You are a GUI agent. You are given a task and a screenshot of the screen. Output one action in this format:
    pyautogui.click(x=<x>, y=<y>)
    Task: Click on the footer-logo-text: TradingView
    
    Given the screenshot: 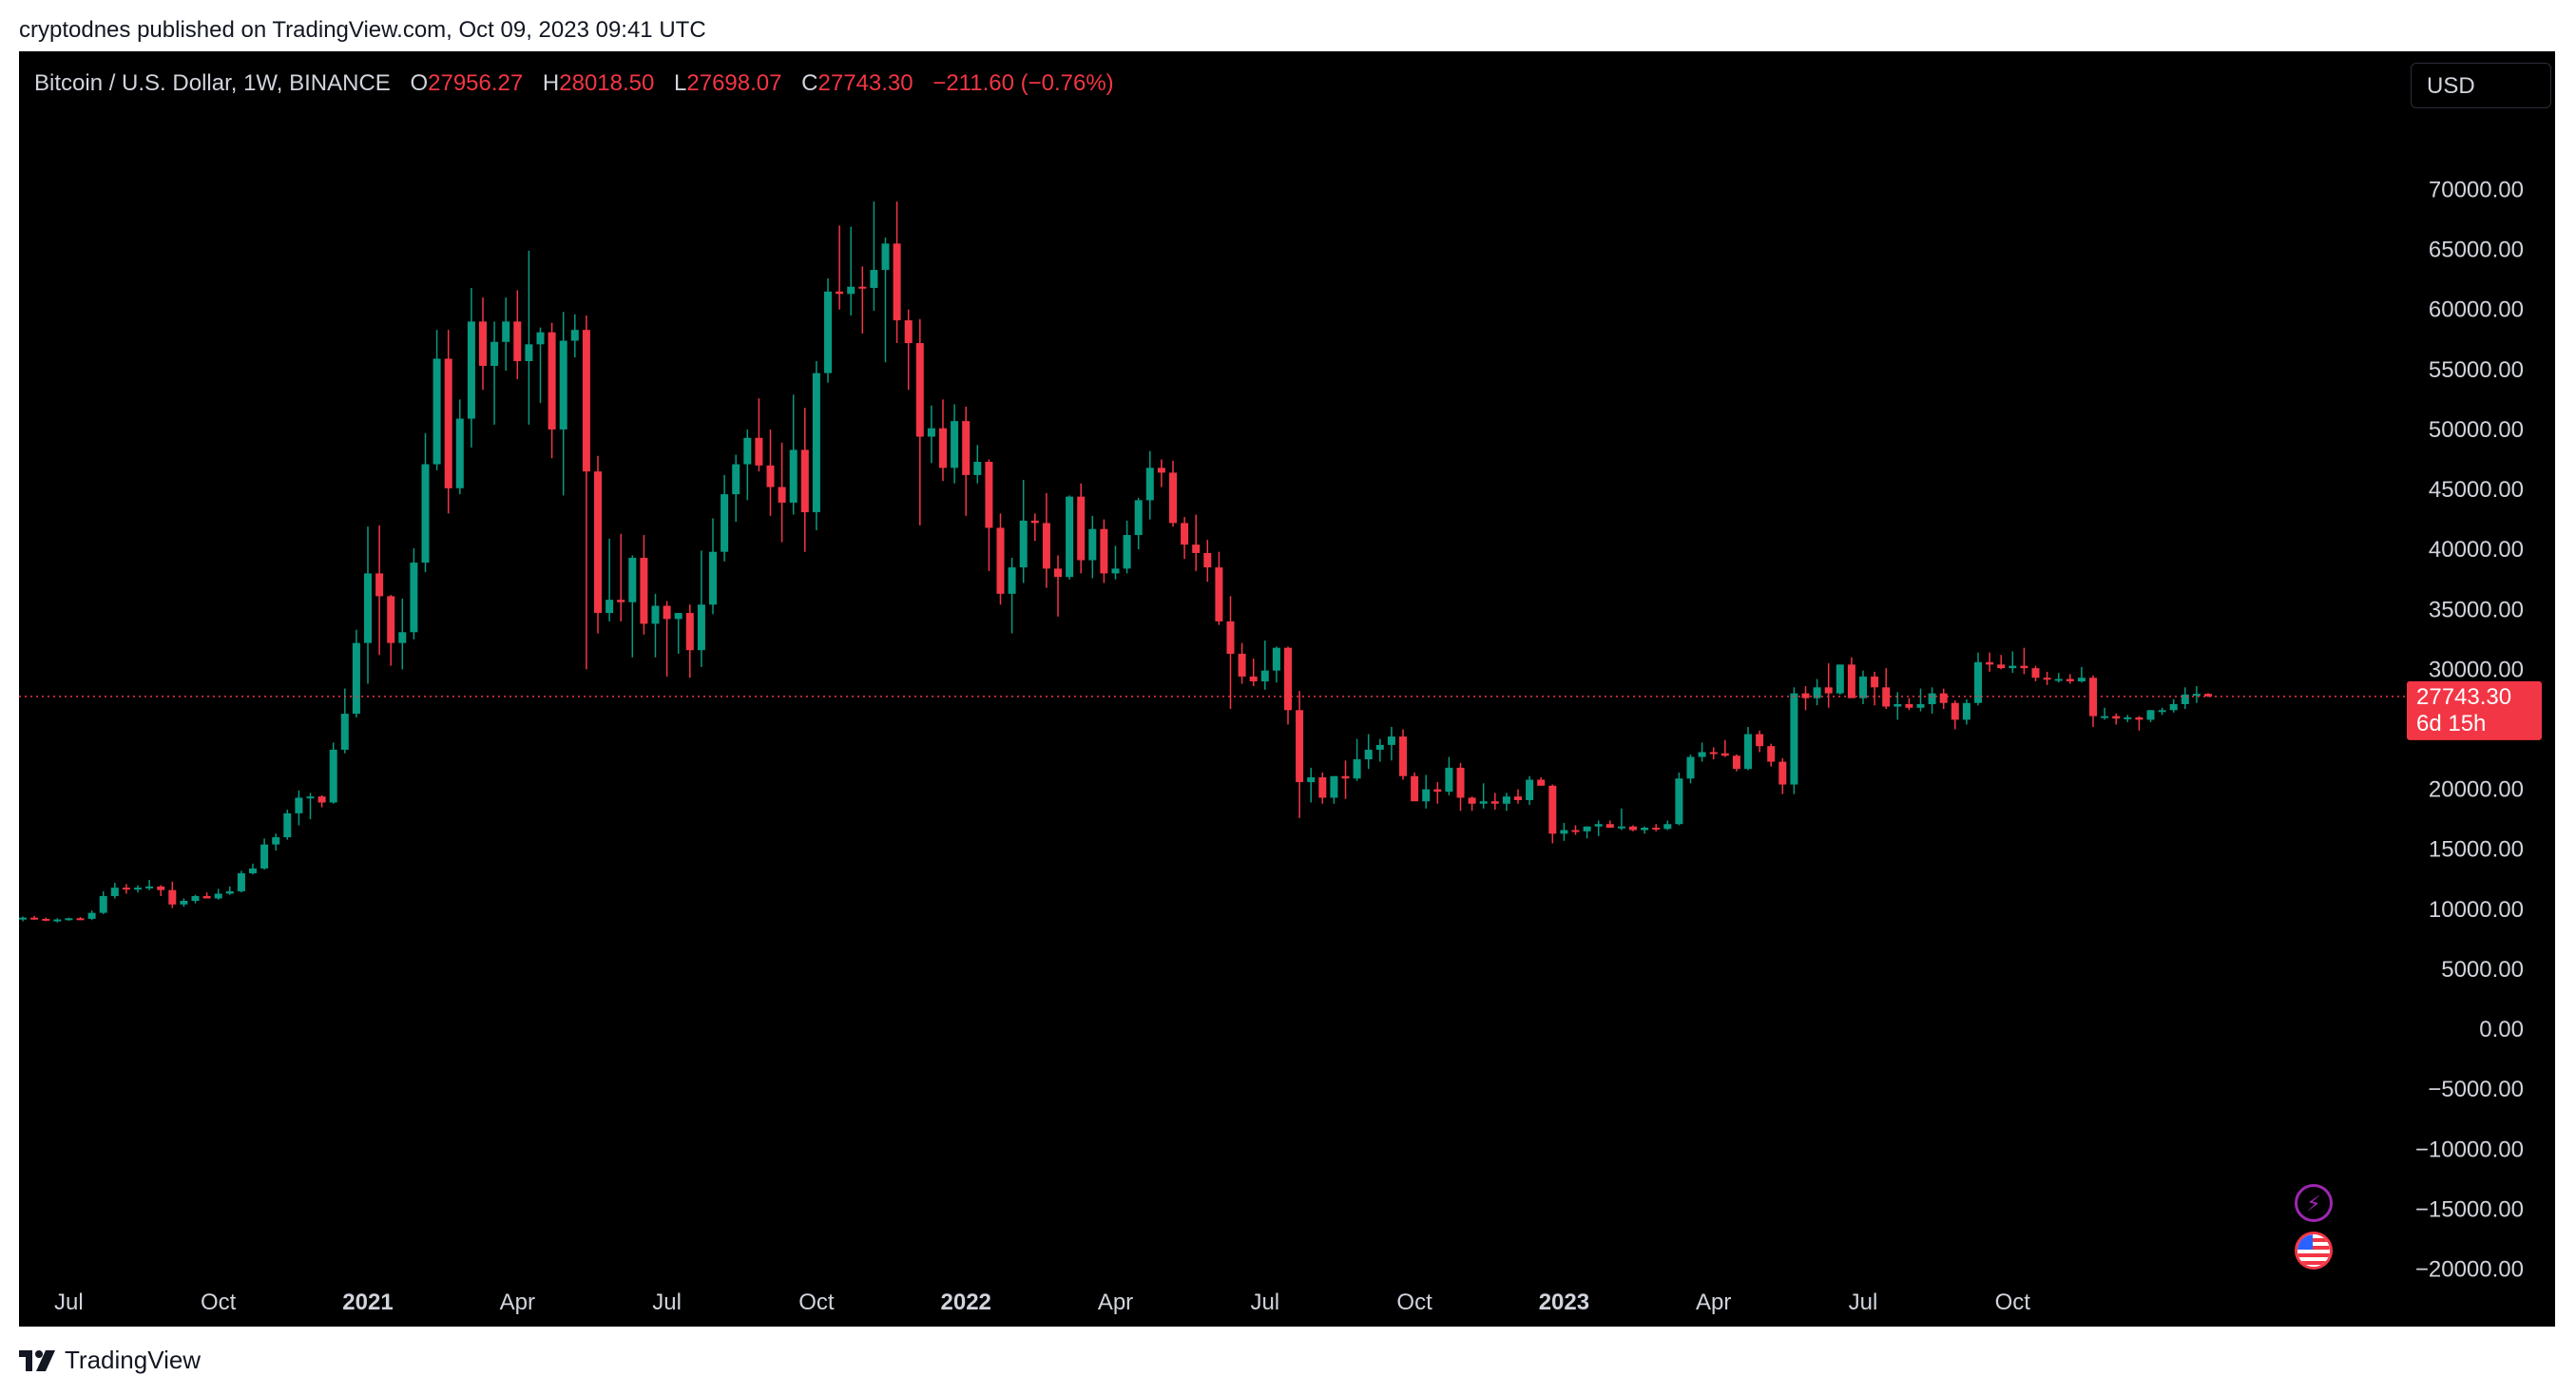 What is the action you would take?
    pyautogui.click(x=133, y=1360)
    